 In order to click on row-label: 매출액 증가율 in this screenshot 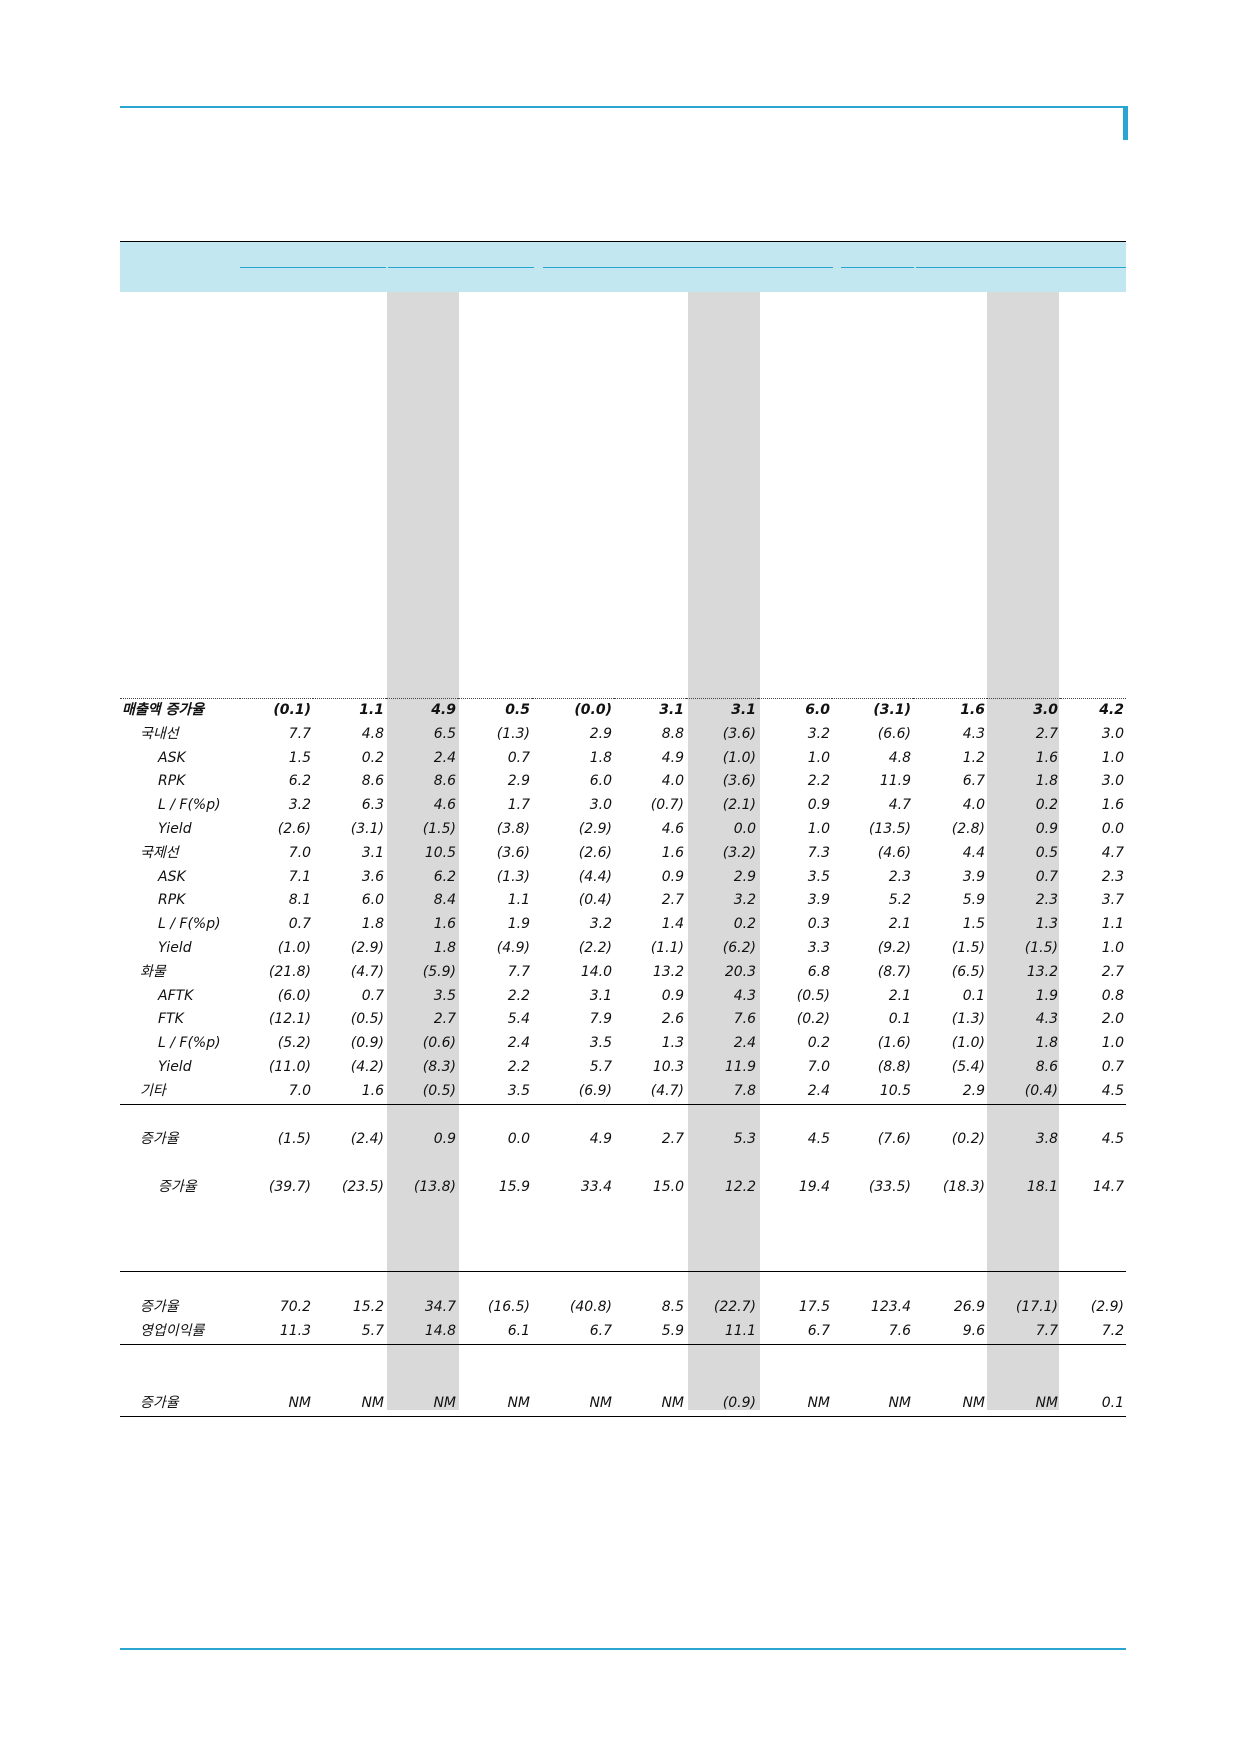, I will do `click(180, 710)`.